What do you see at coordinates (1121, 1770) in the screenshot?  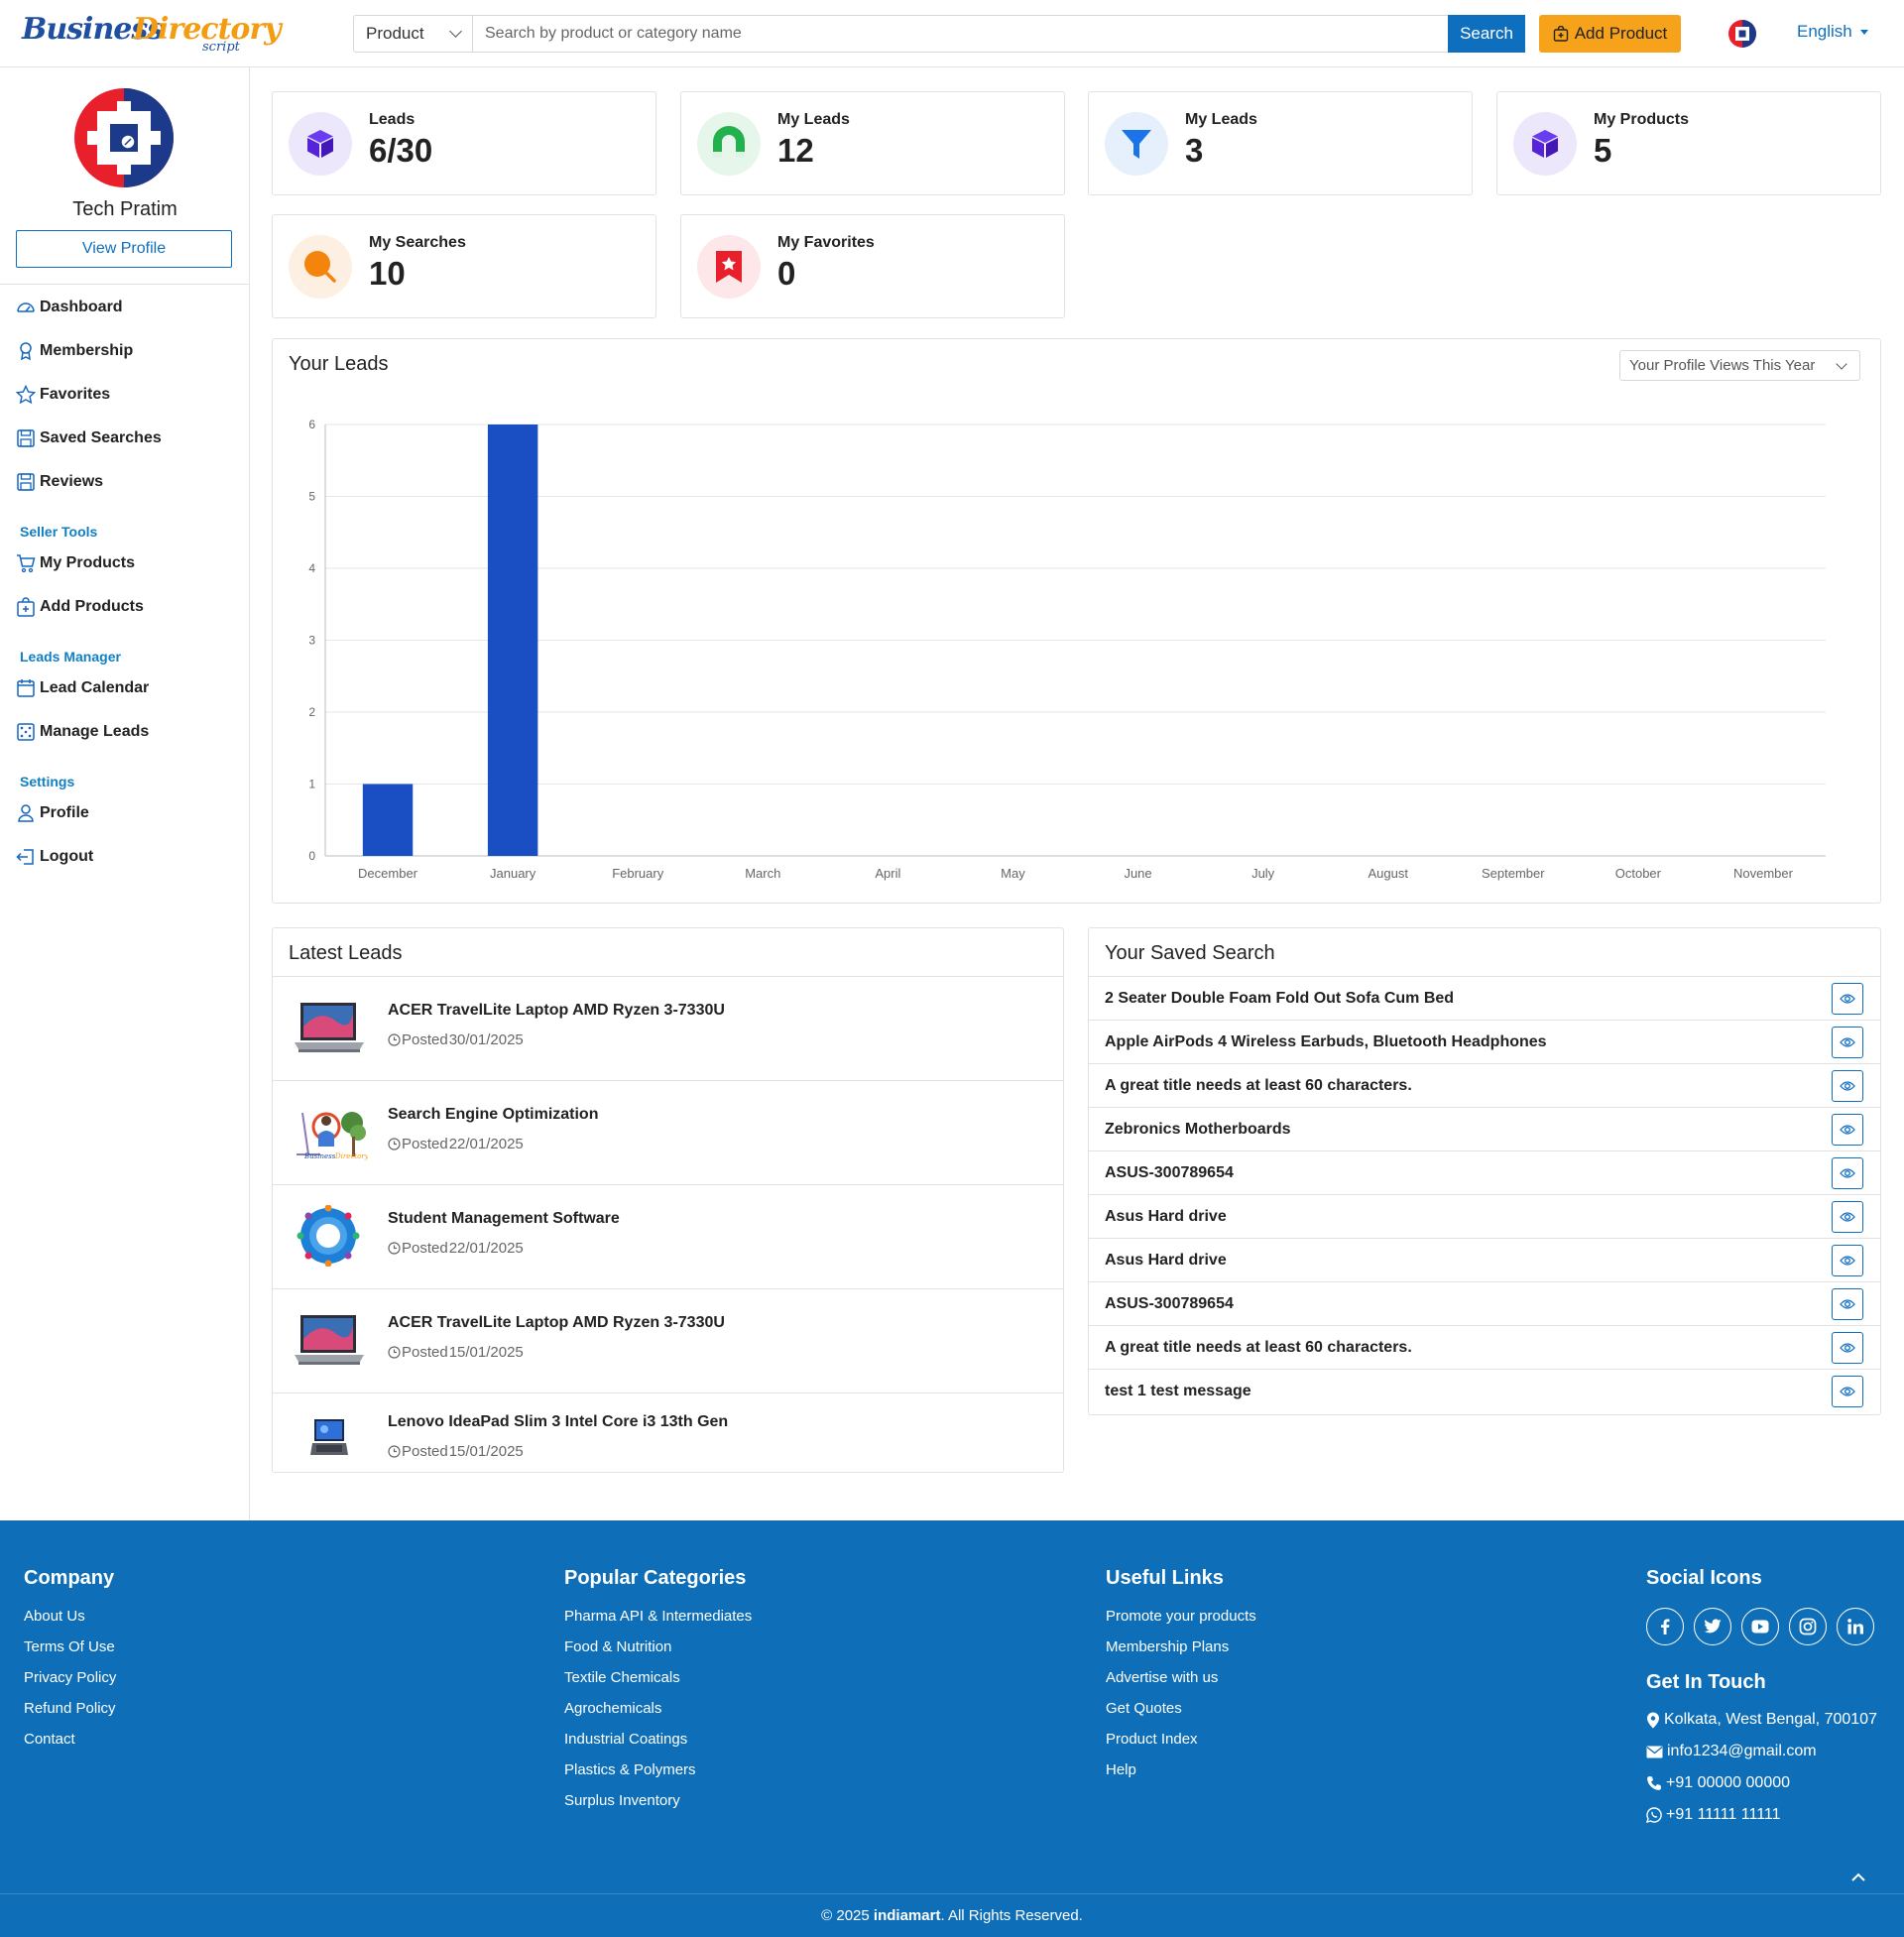 I see `footer-link: Help` at bounding box center [1121, 1770].